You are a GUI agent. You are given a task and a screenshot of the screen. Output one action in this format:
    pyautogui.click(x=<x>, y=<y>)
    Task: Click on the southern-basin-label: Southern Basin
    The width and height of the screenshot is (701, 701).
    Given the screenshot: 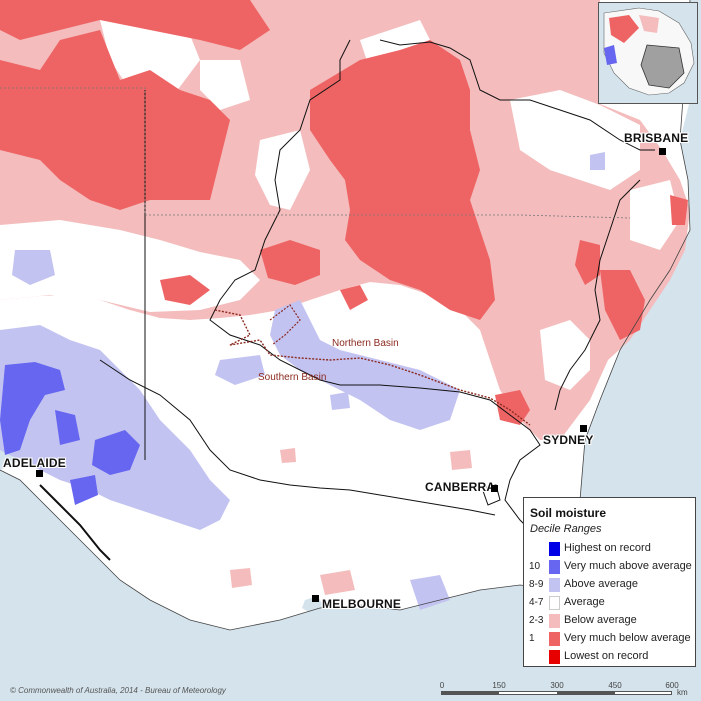 What is the action you would take?
    pyautogui.click(x=292, y=377)
    